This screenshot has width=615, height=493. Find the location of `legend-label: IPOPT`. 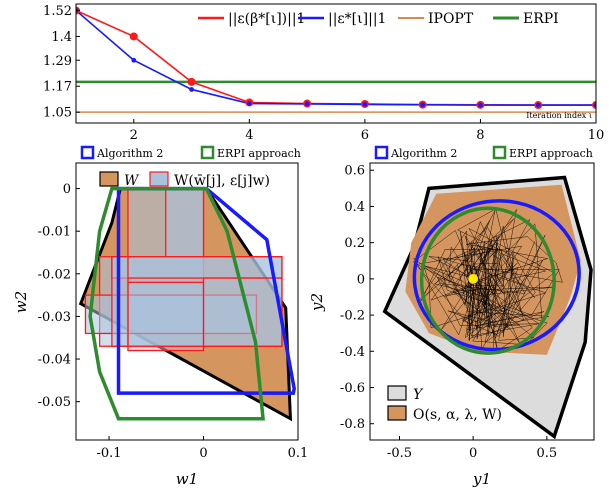

legend-label: IPOPT is located at coordinates (451, 19).